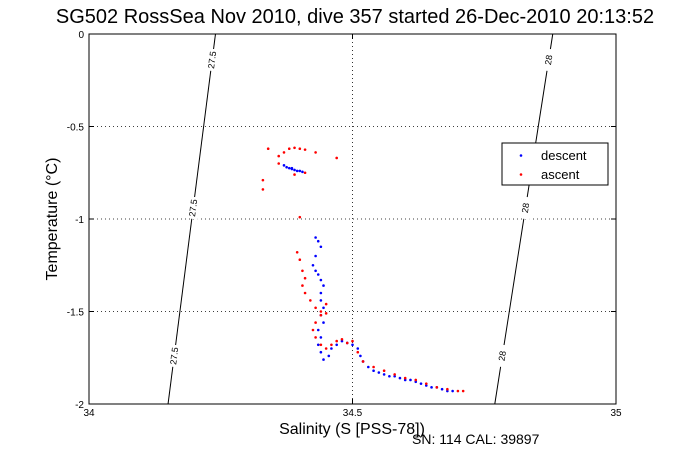 The width and height of the screenshot is (681, 454). What do you see at coordinates (52, 219) in the screenshot?
I see `y-axis-label: Temperature (°C)` at bounding box center [52, 219].